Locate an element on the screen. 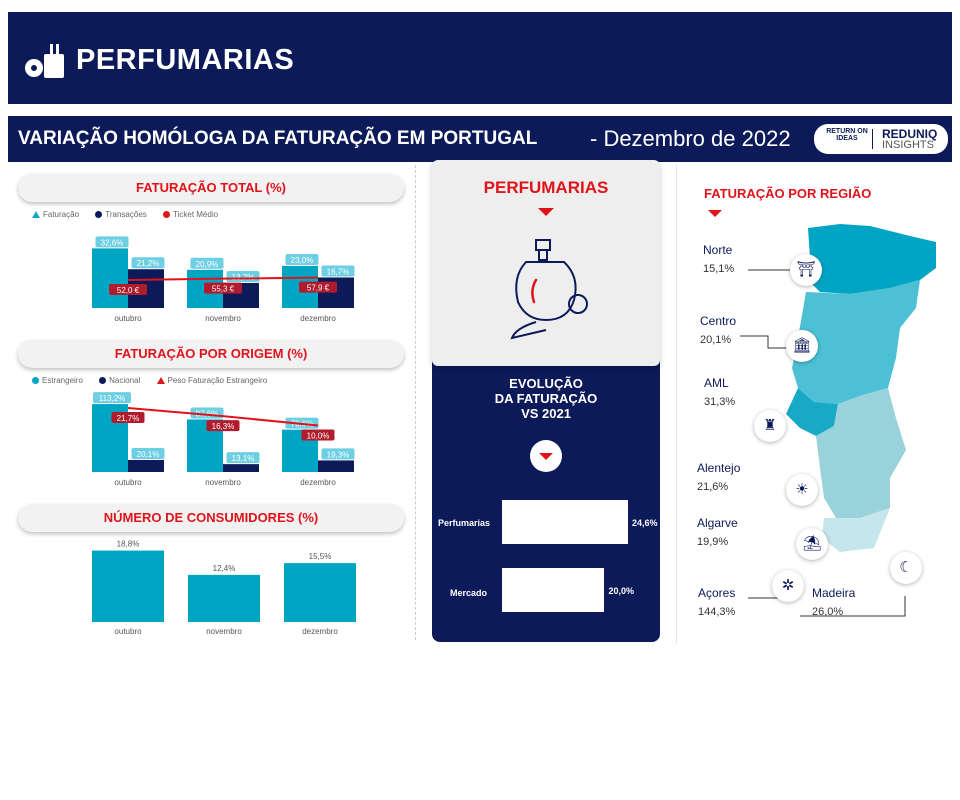 The width and height of the screenshot is (960, 800). region-name: Madeira is located at coordinates (834, 593).